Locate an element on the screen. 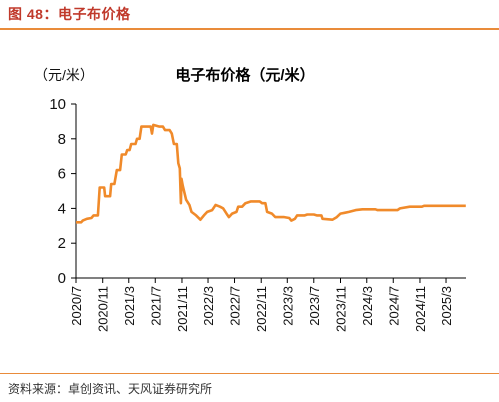 The height and width of the screenshot is (402, 499). x-tick-label: 2022/7 is located at coordinates (235, 306).